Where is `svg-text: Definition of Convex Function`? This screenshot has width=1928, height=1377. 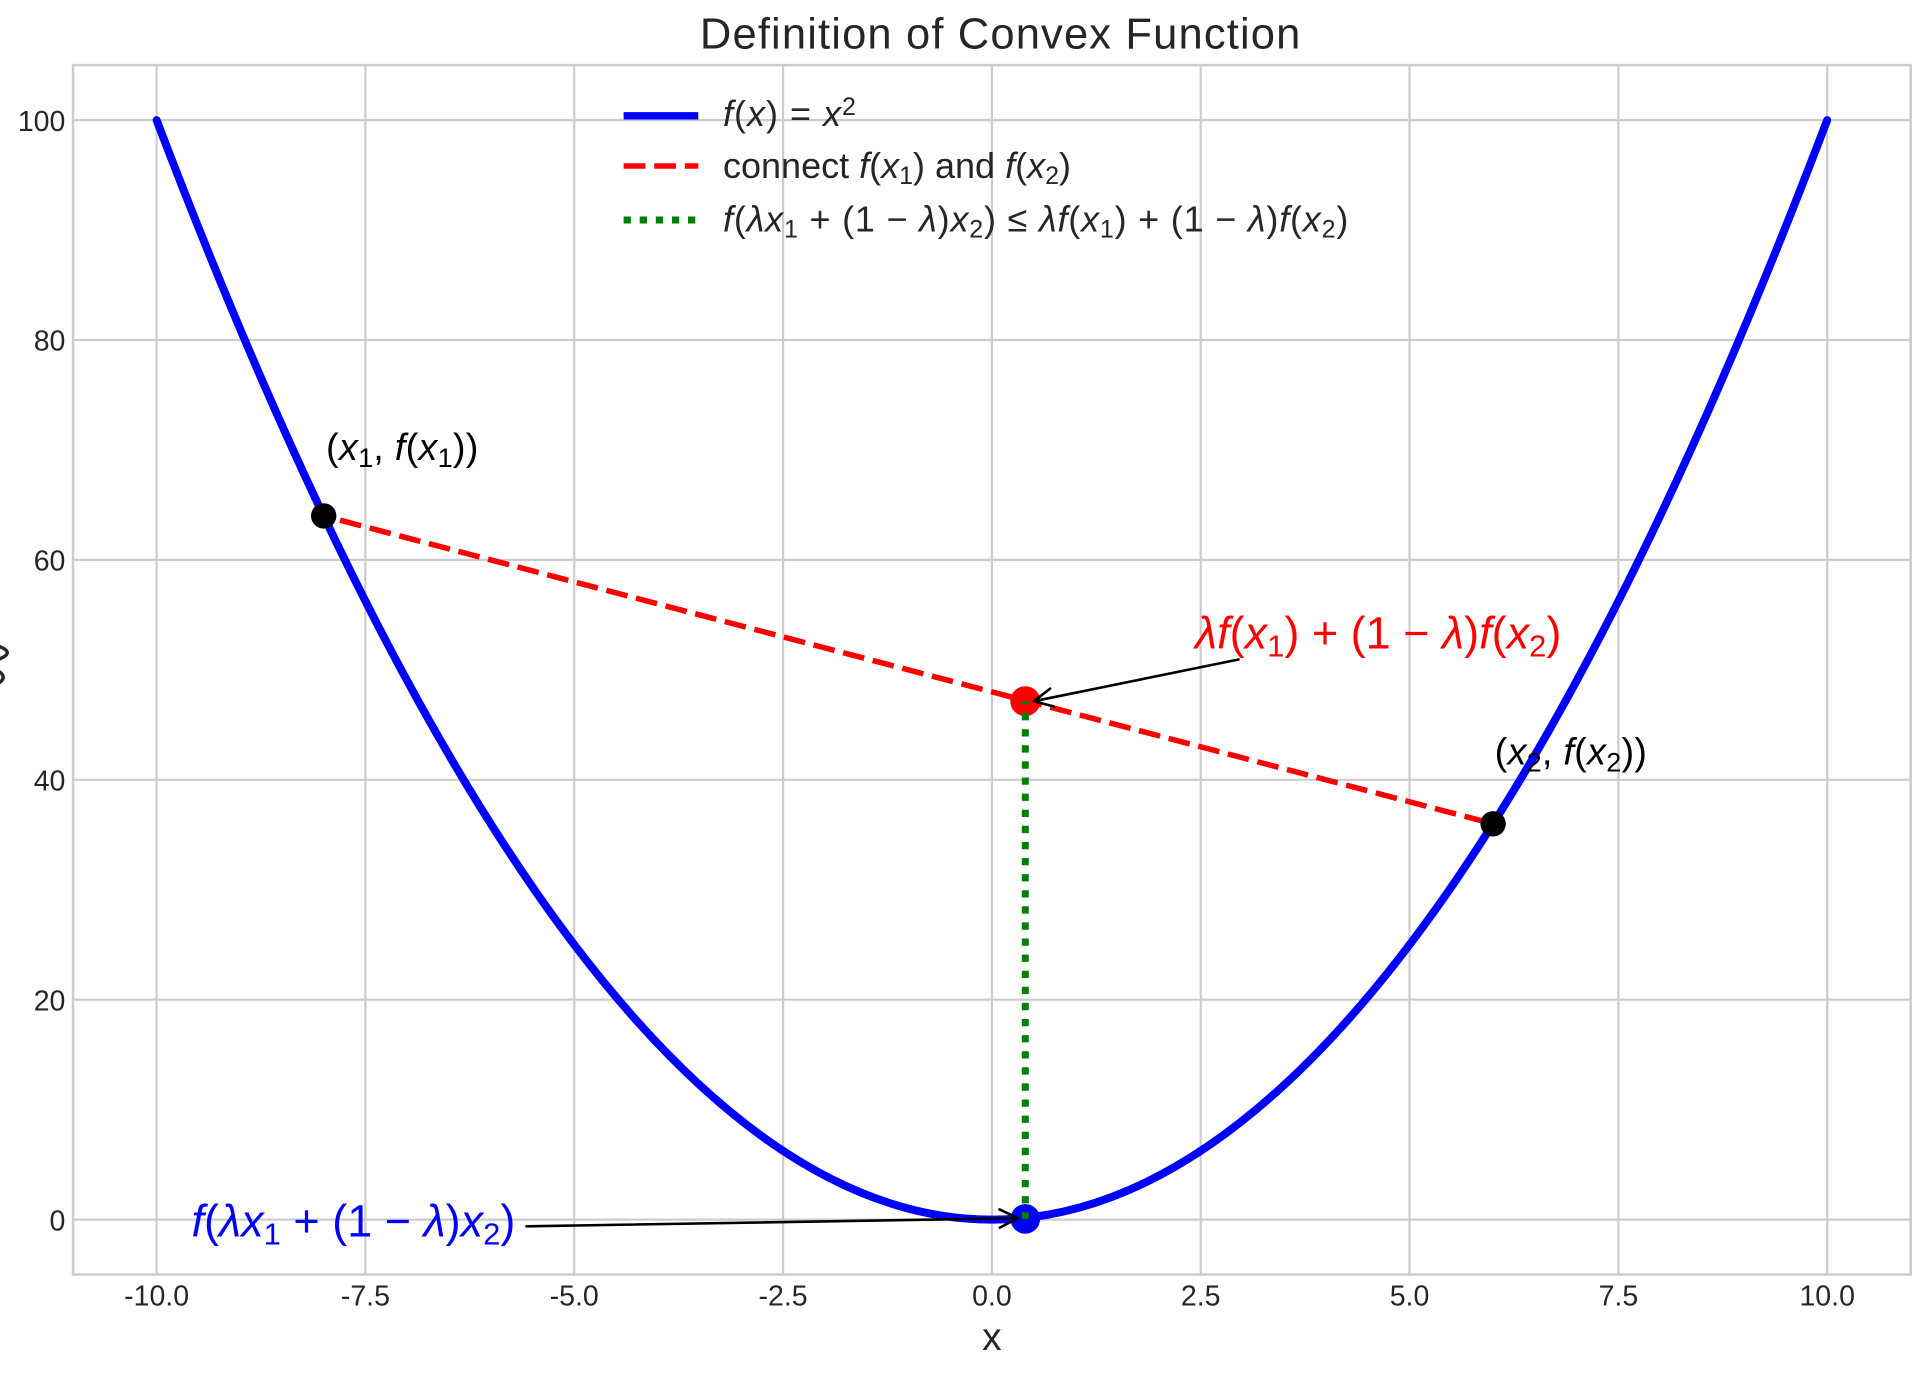 svg-text: Definition of Convex Function is located at coordinates (1001, 35).